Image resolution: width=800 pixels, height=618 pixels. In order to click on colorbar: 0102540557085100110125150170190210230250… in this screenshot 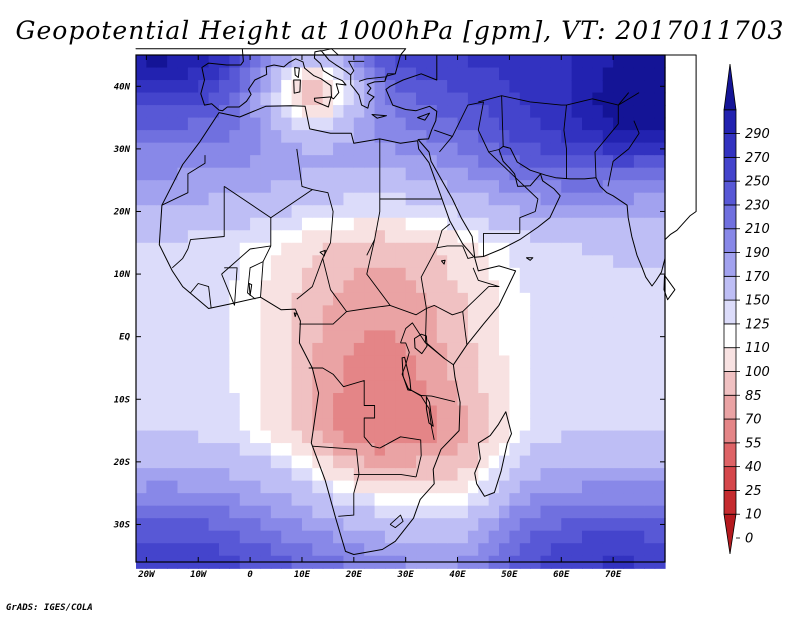, I will do `click(746, 309)`.